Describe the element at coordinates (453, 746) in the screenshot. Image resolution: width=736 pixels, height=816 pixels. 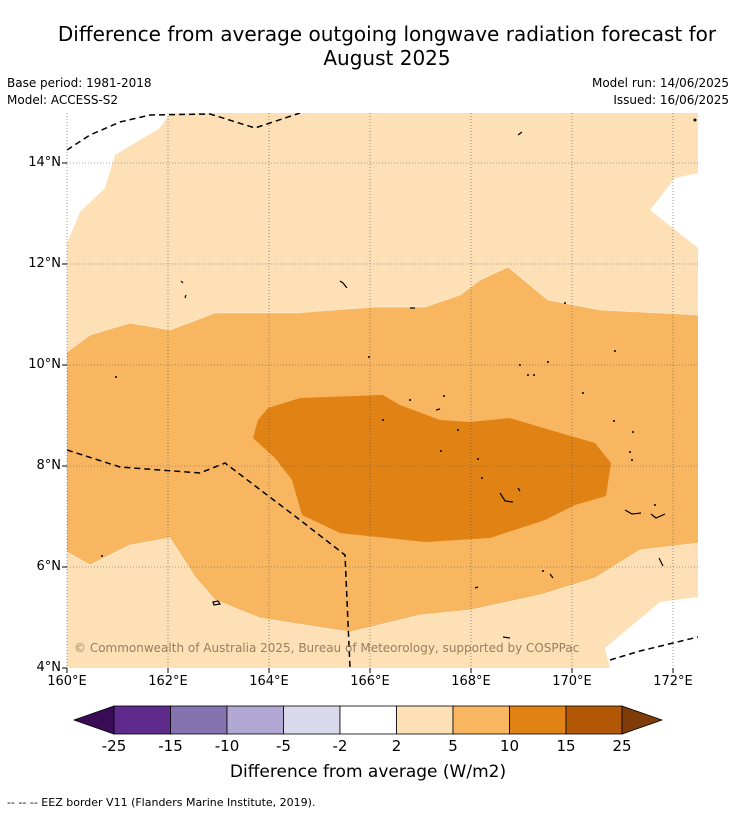
I see `colorbar-tick: 5` at that location.